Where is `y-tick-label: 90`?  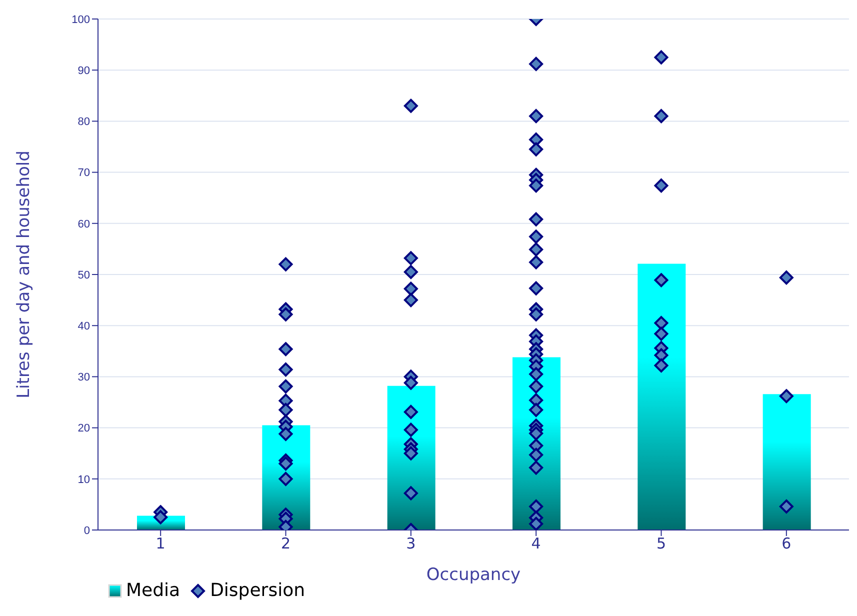
y-tick-label: 90 is located at coordinates (84, 71).